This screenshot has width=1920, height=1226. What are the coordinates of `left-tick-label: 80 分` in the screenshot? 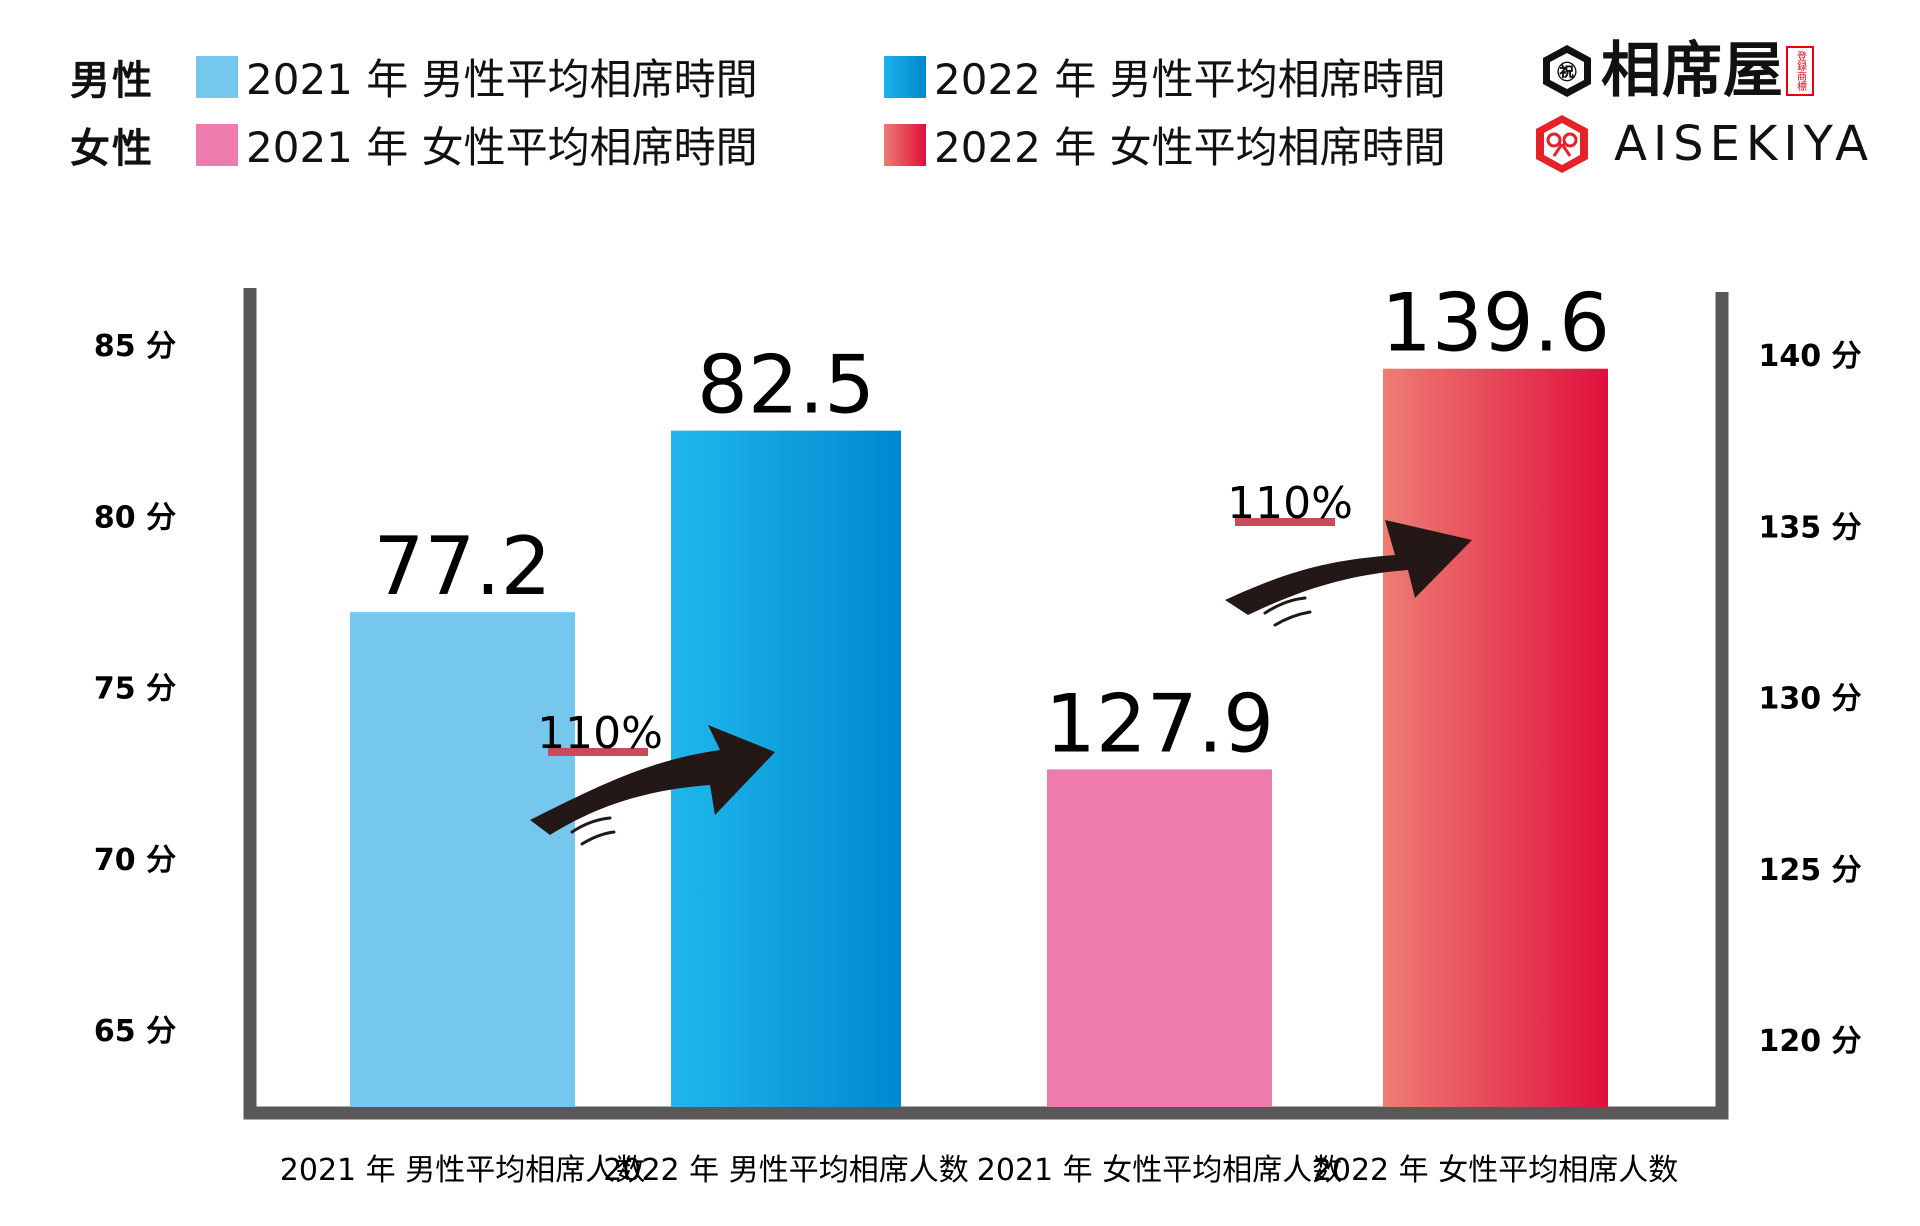 It's located at (135, 517).